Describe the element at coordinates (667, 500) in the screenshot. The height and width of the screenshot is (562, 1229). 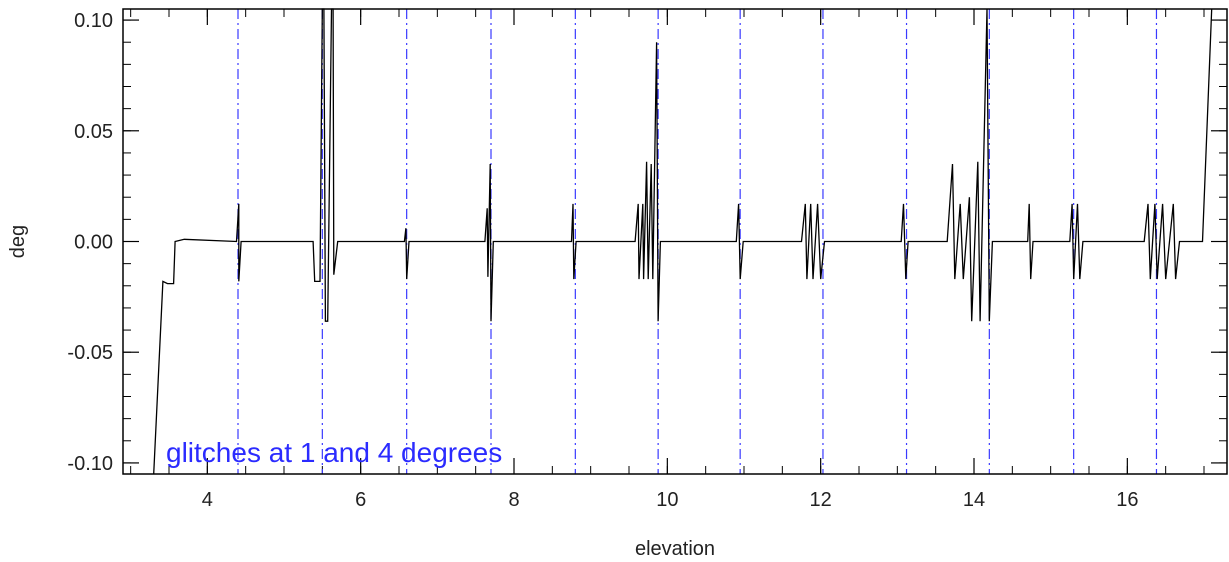
I see `x-tick-label: 10` at that location.